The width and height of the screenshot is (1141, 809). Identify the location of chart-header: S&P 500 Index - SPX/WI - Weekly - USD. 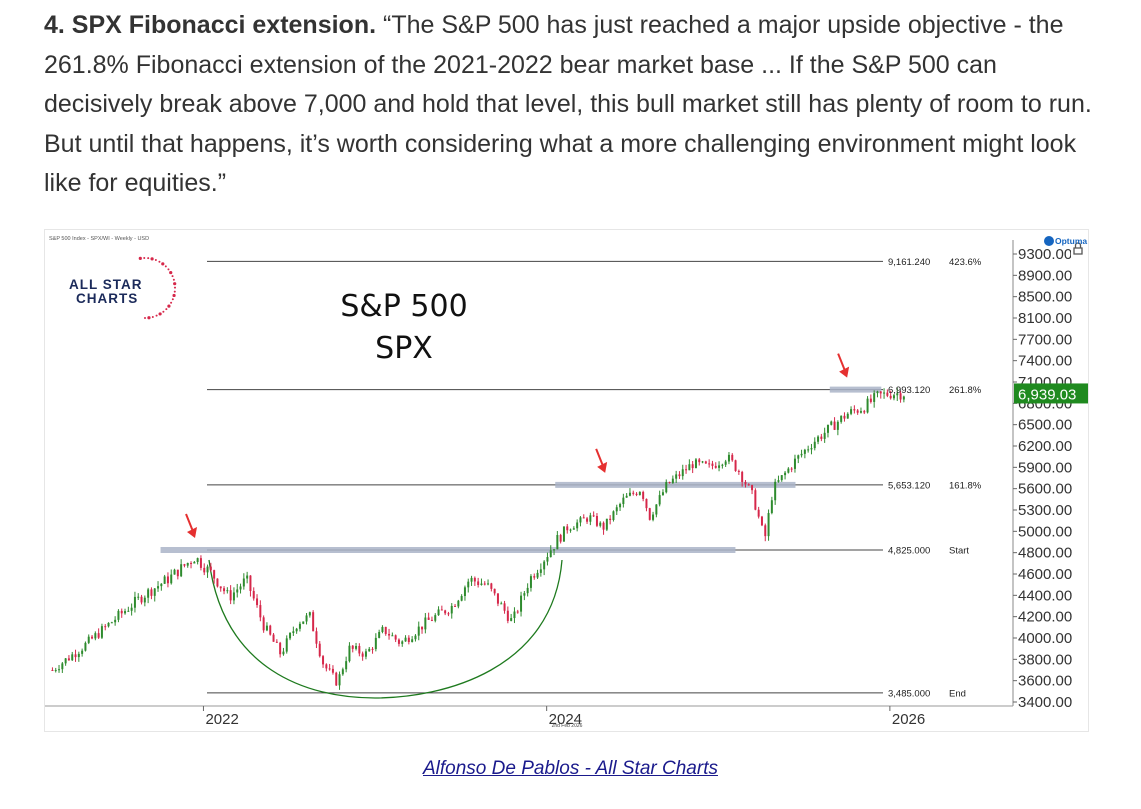
(99, 239).